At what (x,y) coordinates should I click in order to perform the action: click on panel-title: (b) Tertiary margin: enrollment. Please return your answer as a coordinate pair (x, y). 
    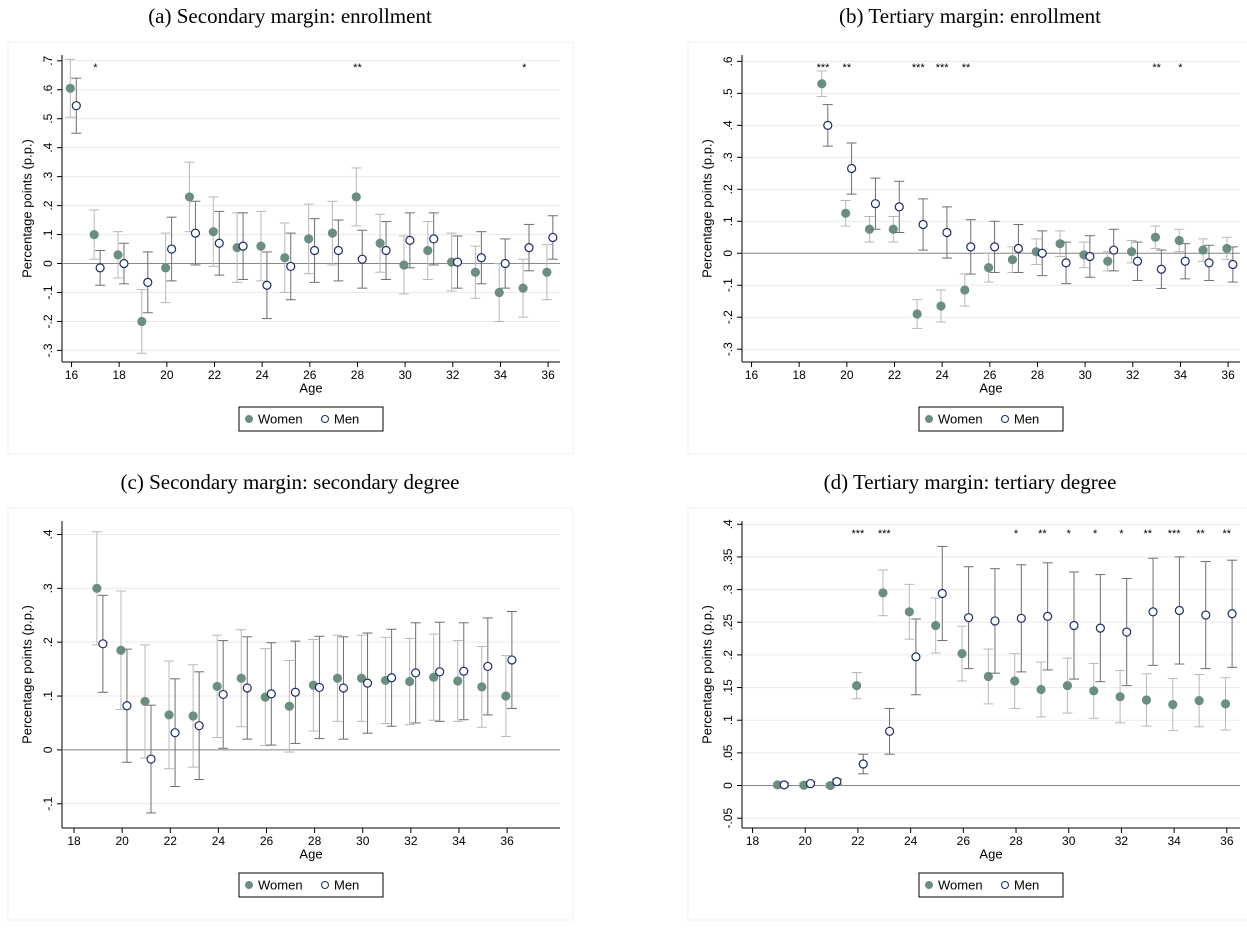
    Looking at the image, I should click on (970, 16).